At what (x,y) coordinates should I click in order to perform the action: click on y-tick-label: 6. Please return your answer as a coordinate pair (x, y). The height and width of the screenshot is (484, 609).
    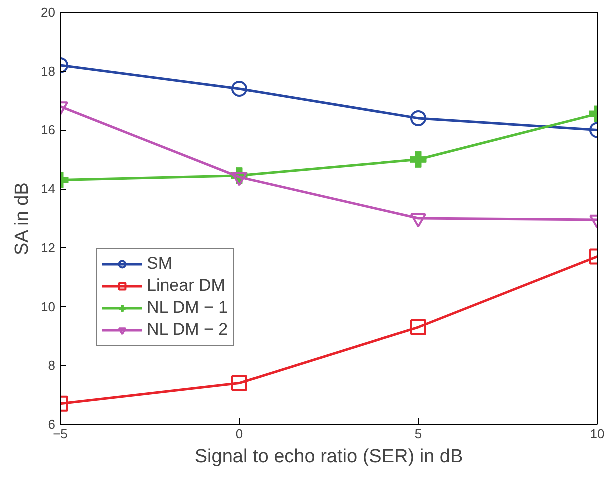
    Looking at the image, I should click on (52, 424).